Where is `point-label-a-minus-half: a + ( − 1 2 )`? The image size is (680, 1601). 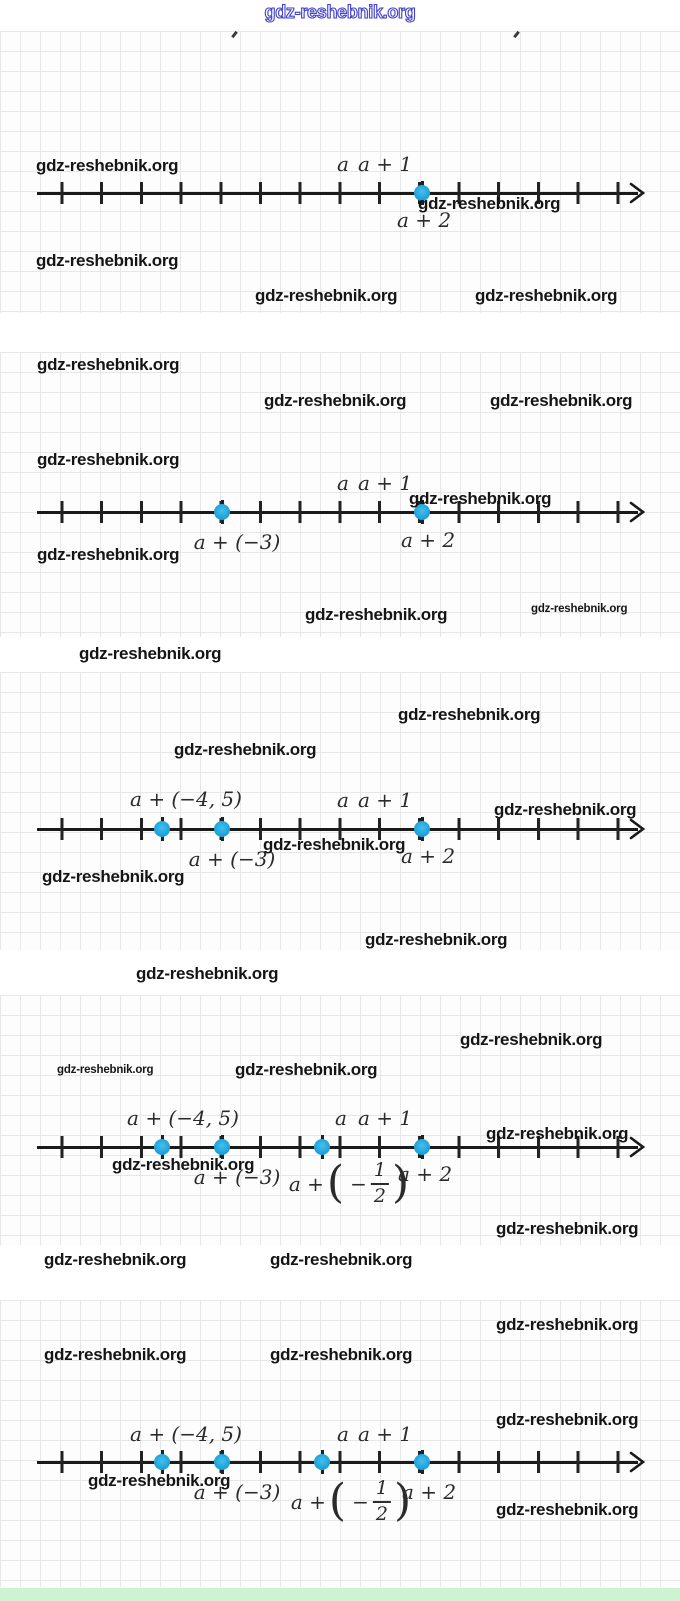 point-label-a-minus-half: a + ( − 1 2 ) is located at coordinates (349, 1182).